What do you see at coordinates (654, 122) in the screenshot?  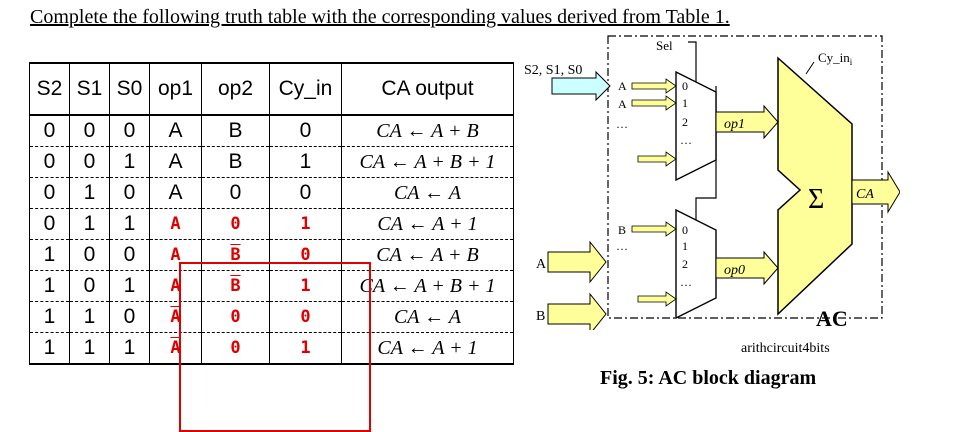 I see `mux1-input-arrows` at bounding box center [654, 122].